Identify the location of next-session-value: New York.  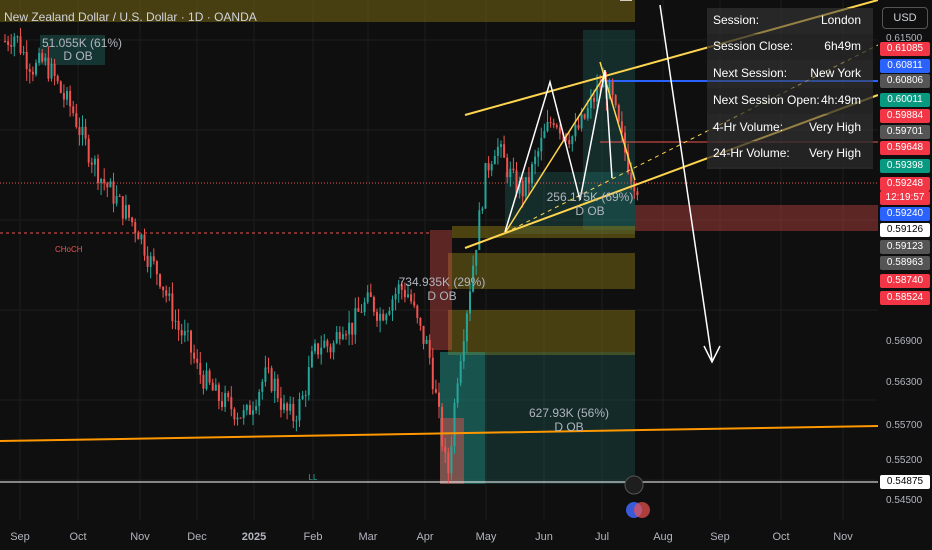
(835, 73).